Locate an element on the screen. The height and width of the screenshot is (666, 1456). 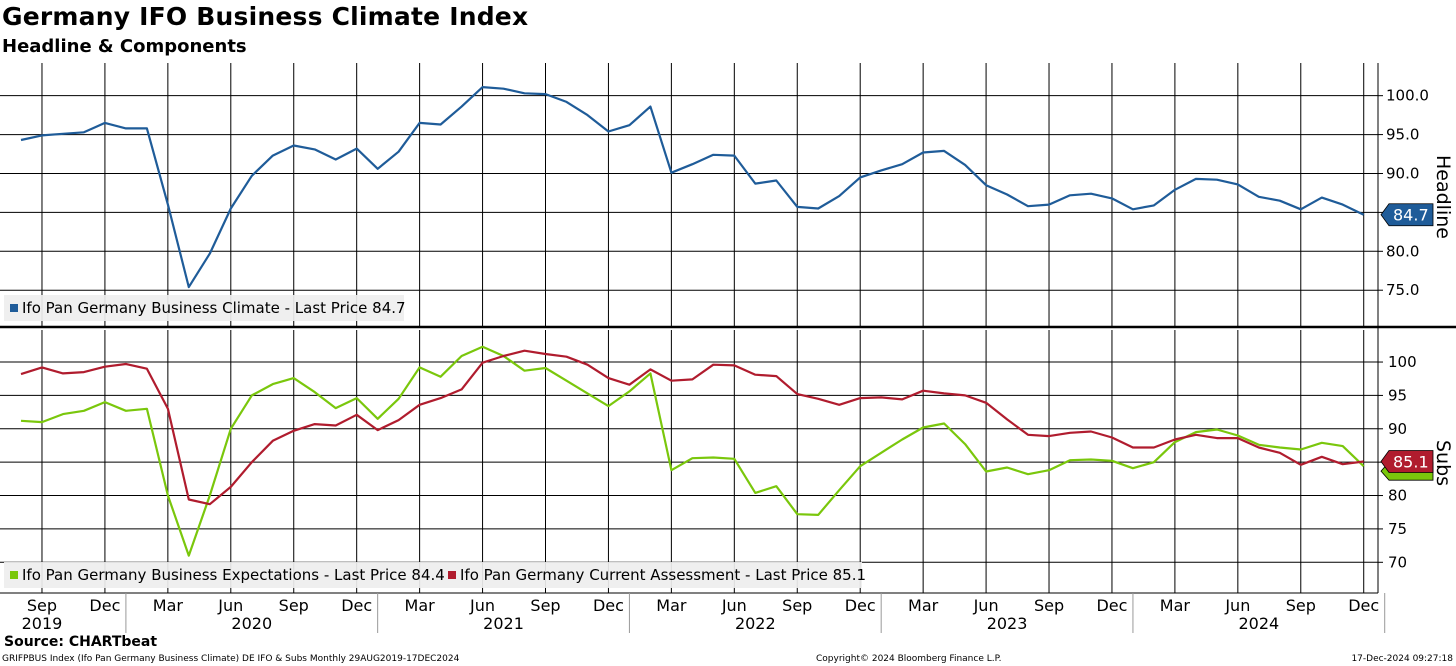
last-price-current-label: 85.1 is located at coordinates (1411, 462).